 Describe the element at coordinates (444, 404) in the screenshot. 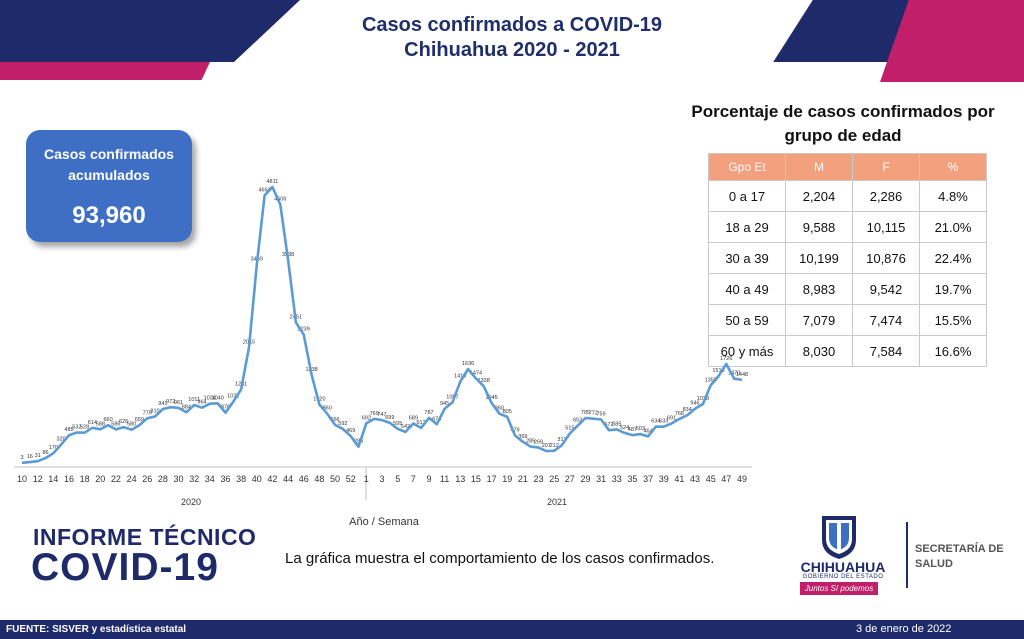

I see `data-label: 945` at that location.